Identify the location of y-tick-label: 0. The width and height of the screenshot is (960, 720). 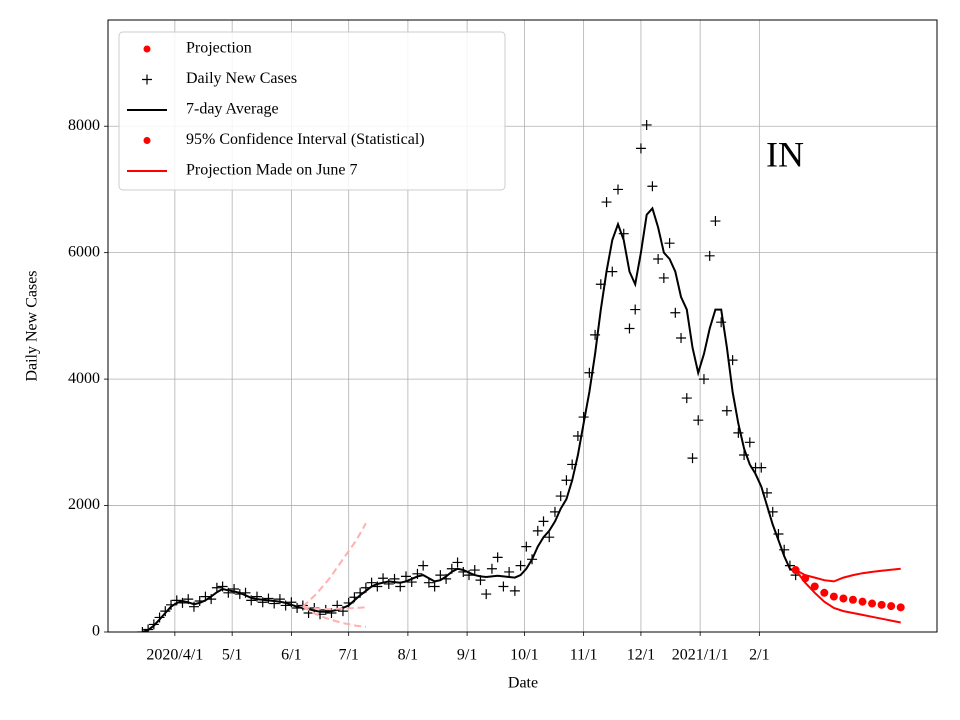
(96, 631).